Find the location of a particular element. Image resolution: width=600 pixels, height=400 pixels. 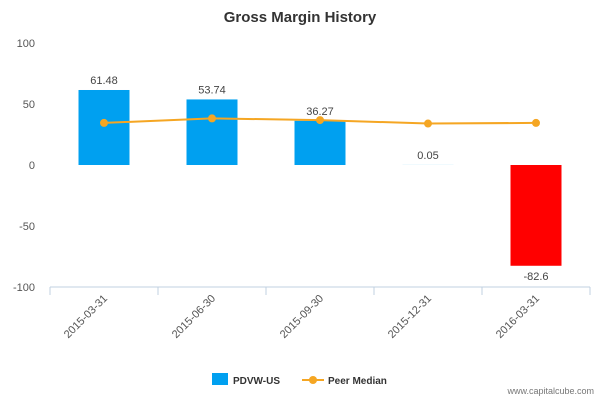

bar-value-label: -82.6 is located at coordinates (535, 277).